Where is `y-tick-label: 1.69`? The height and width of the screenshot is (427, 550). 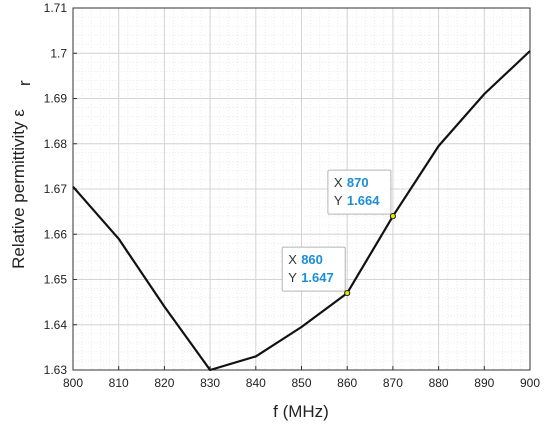 y-tick-label: 1.69 is located at coordinates (56, 99).